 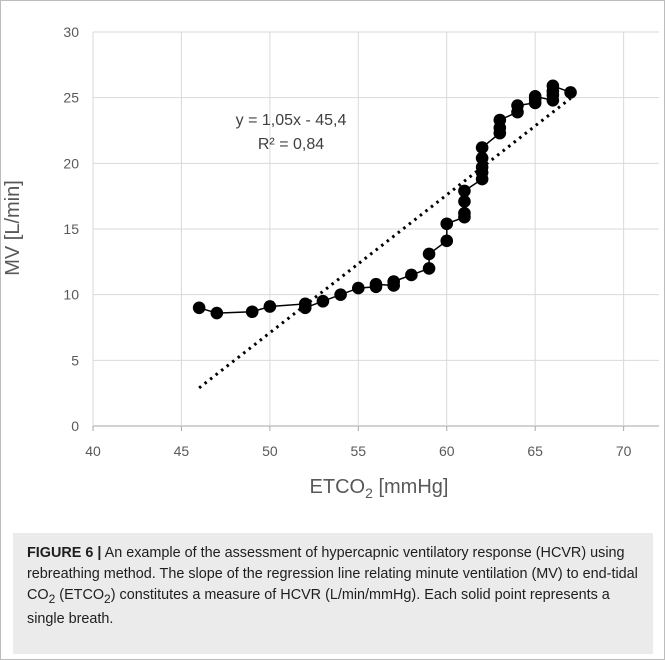 What do you see at coordinates (338, 487) in the screenshot?
I see `x-axis-title-main: ETCO` at bounding box center [338, 487].